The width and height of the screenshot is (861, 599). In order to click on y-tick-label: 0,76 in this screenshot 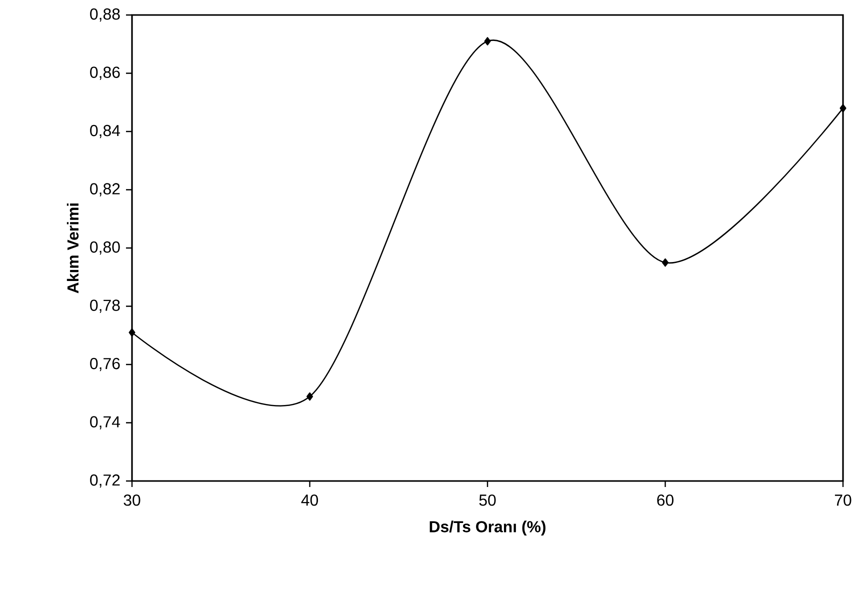, I will do `click(105, 365)`.